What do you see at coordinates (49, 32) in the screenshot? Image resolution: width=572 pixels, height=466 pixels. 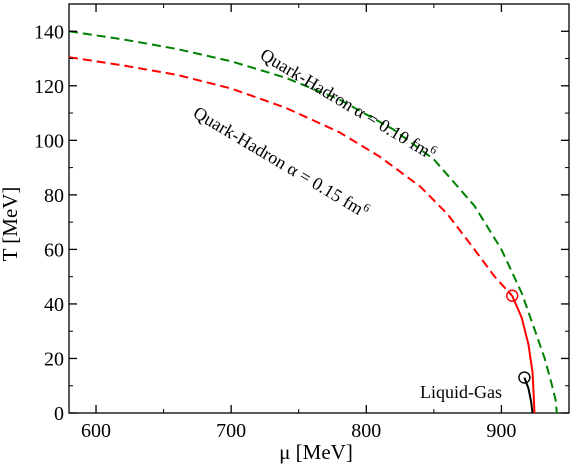 I see `y-tick-label: 140` at bounding box center [49, 32].